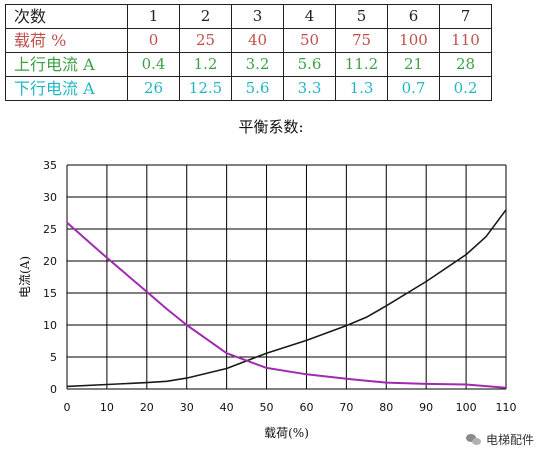  Describe the element at coordinates (286, 433) in the screenshot. I see `x-axis-label: 载荷(%)` at that location.